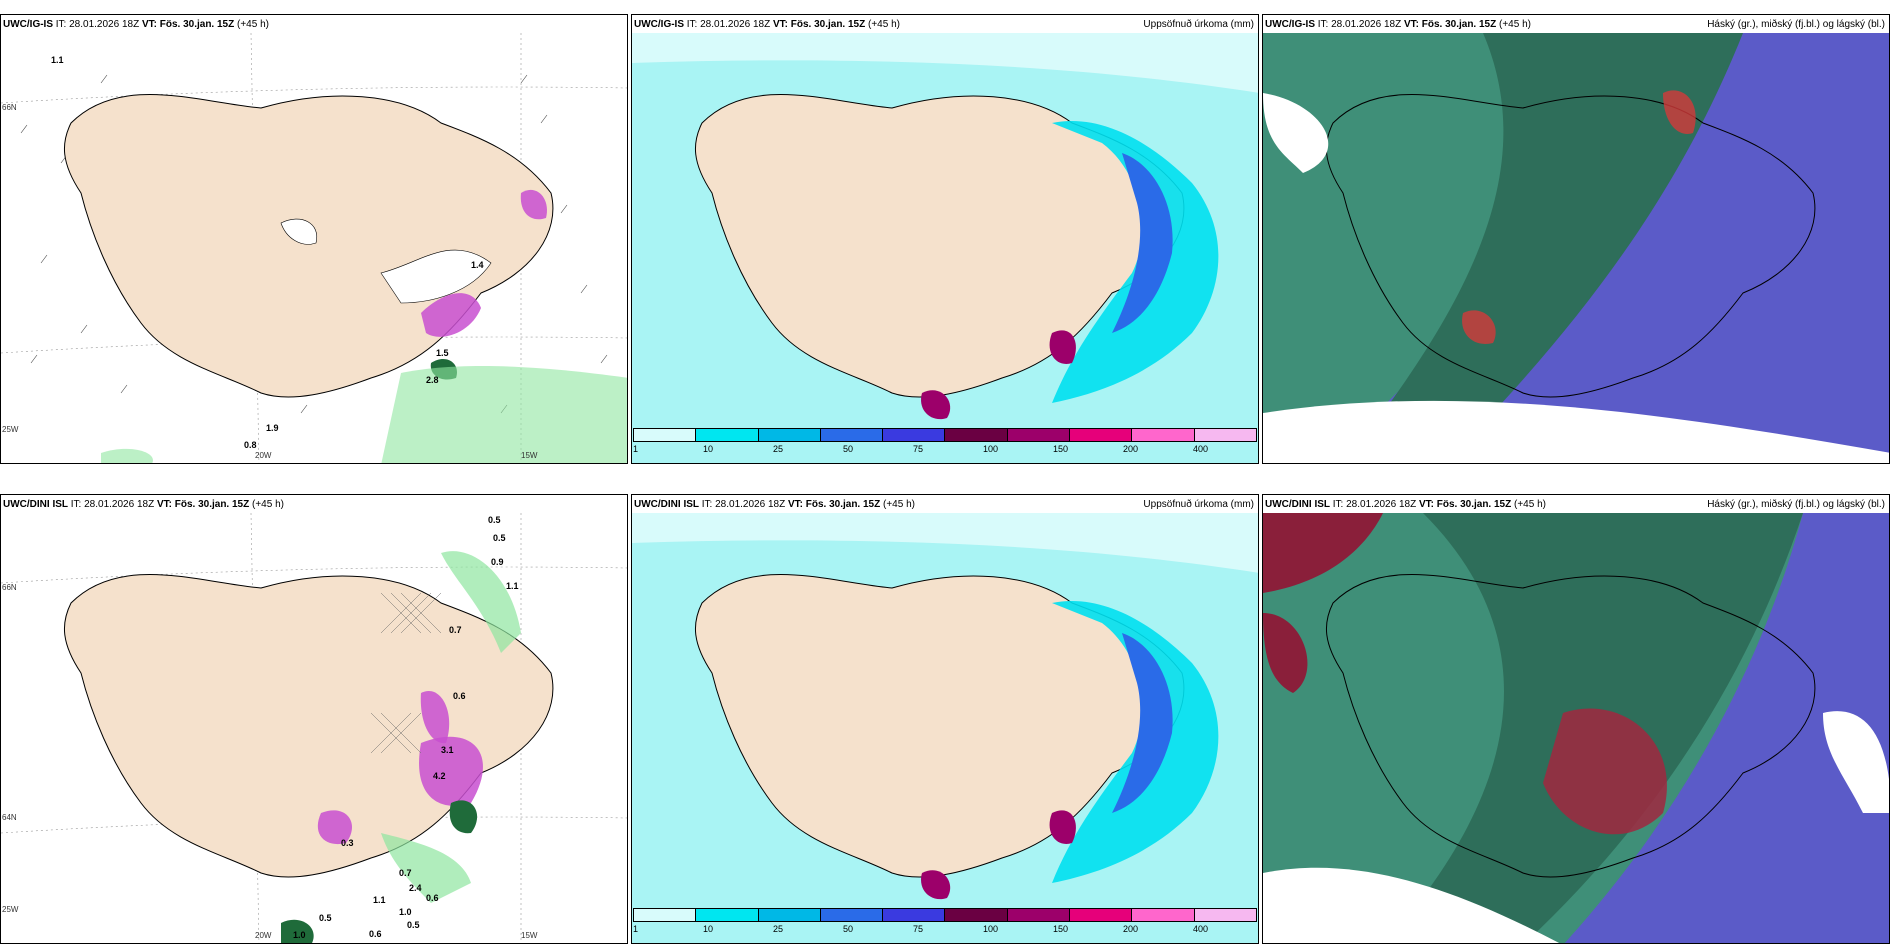  Describe the element at coordinates (415, 888) in the screenshot. I see `value-label: 2.4` at that location.